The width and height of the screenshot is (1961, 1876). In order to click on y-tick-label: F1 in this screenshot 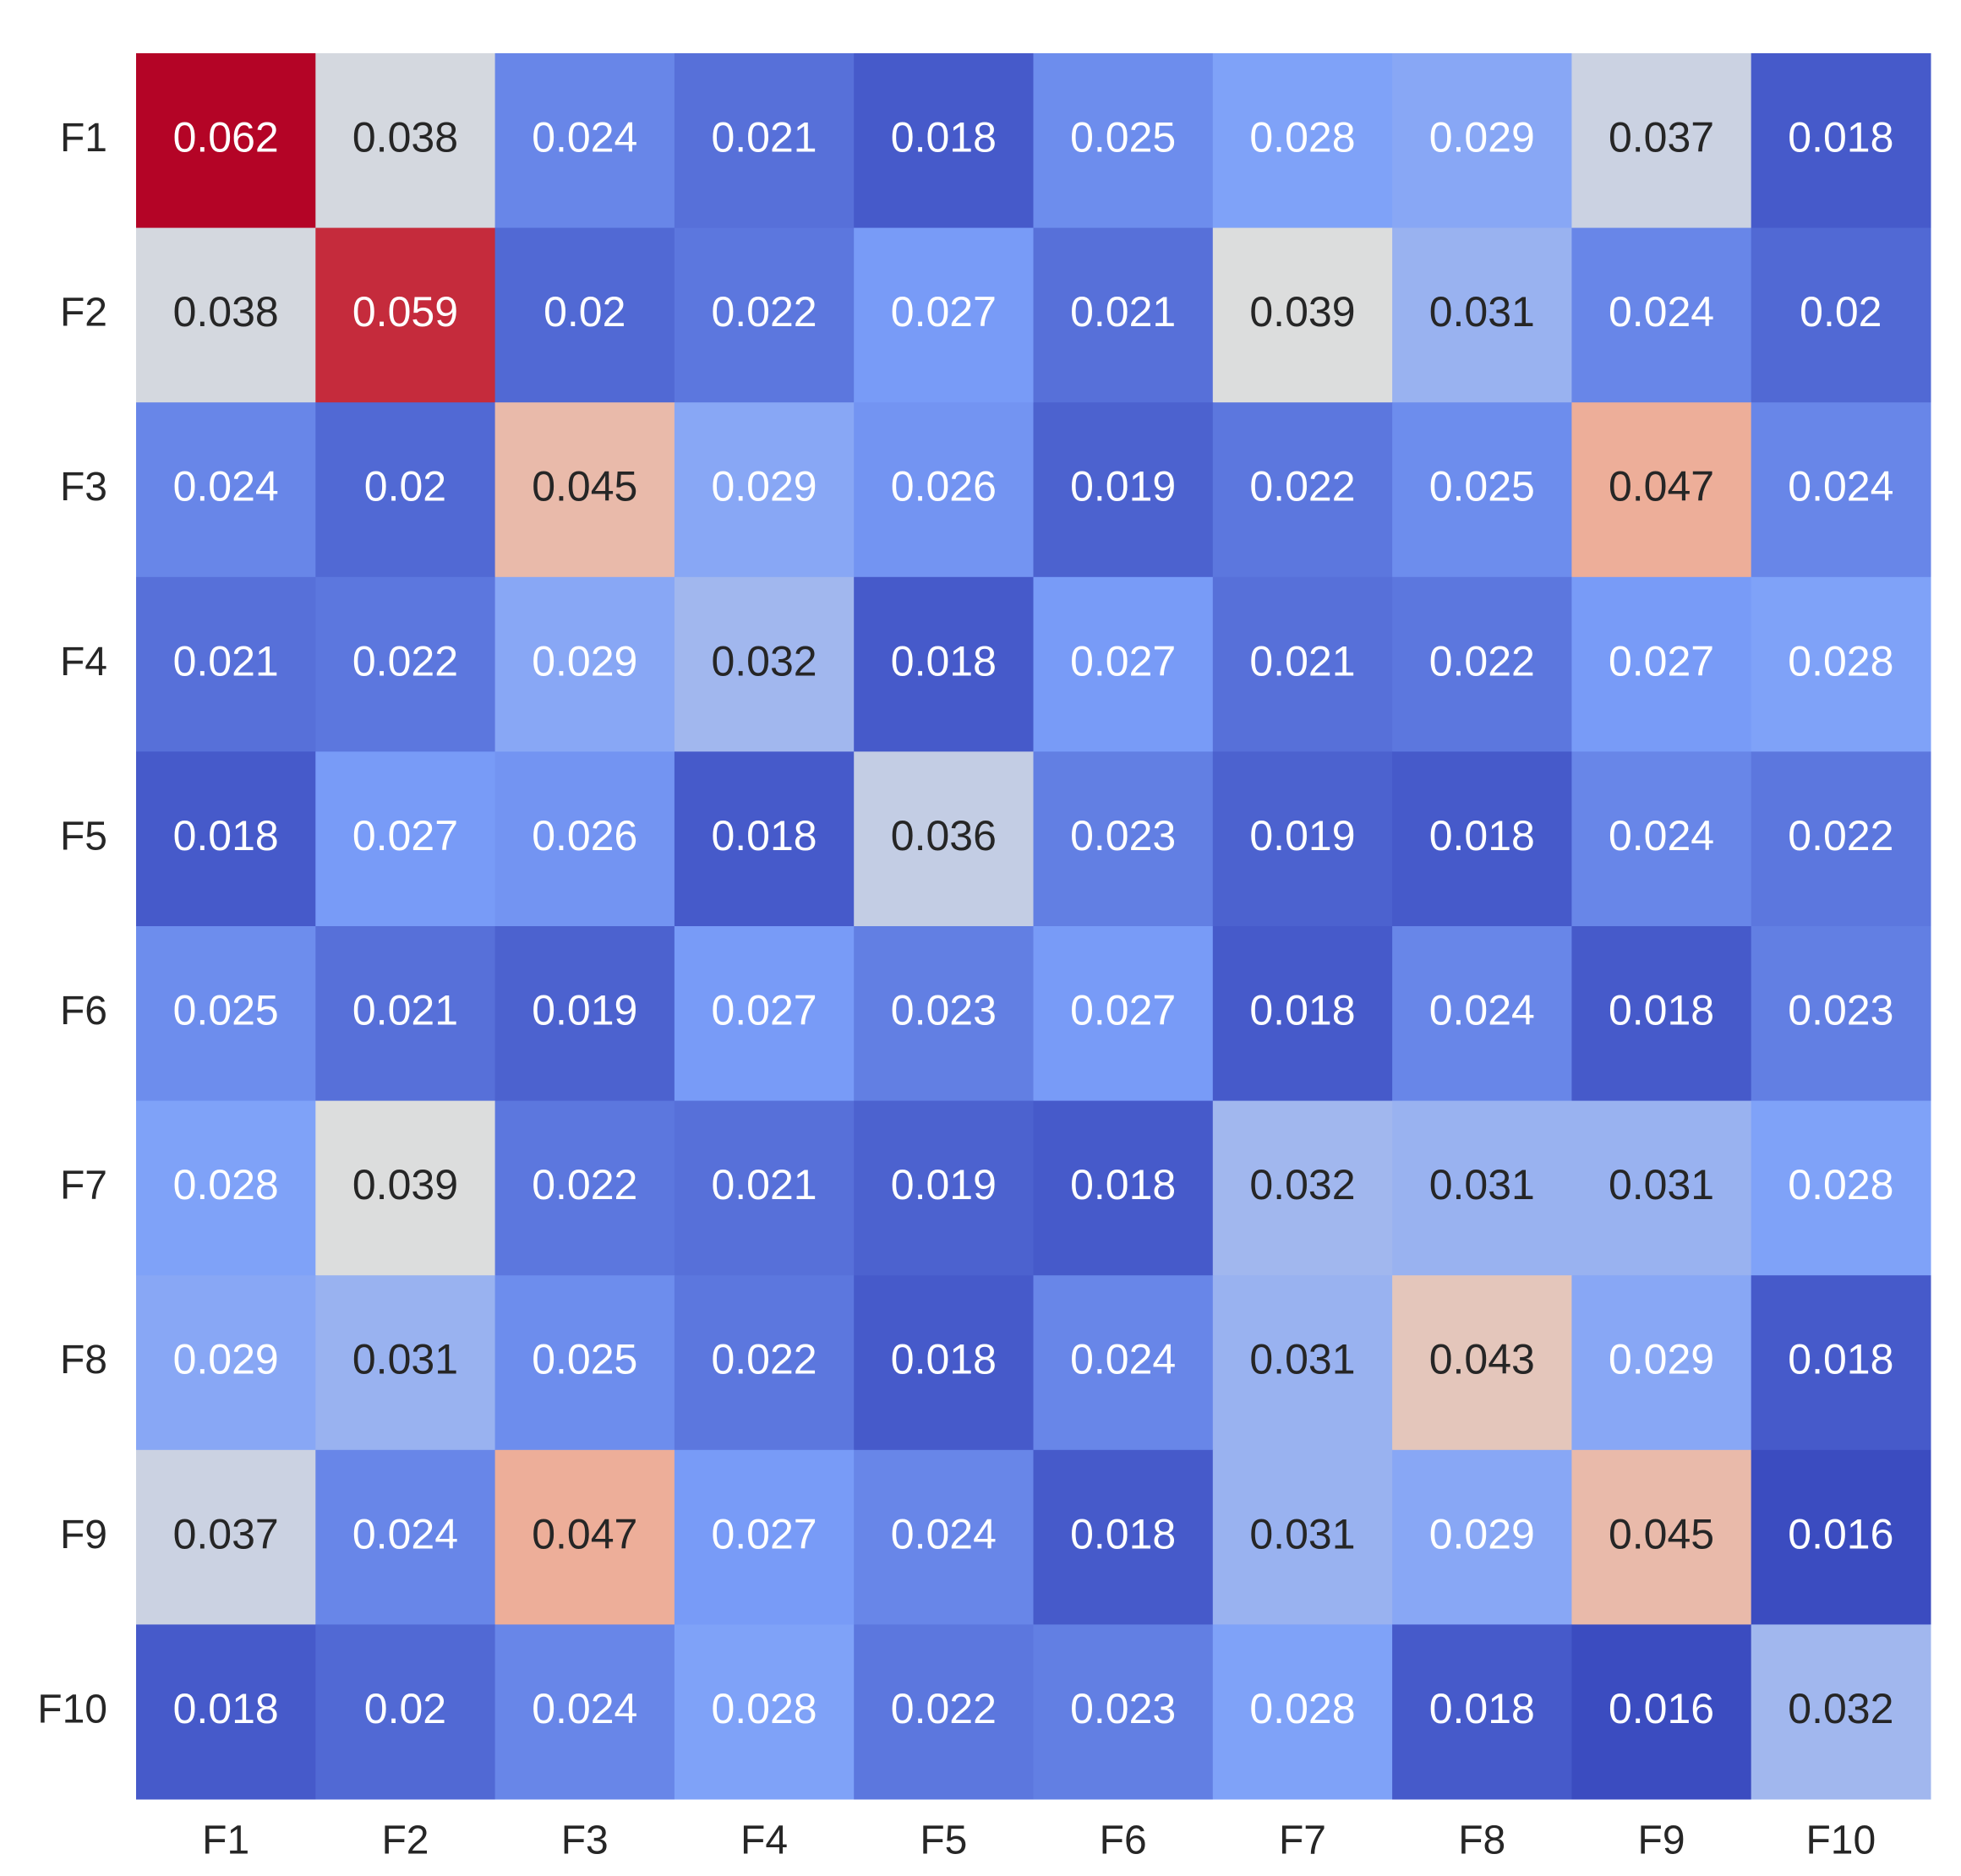, I will do `click(83, 138)`.